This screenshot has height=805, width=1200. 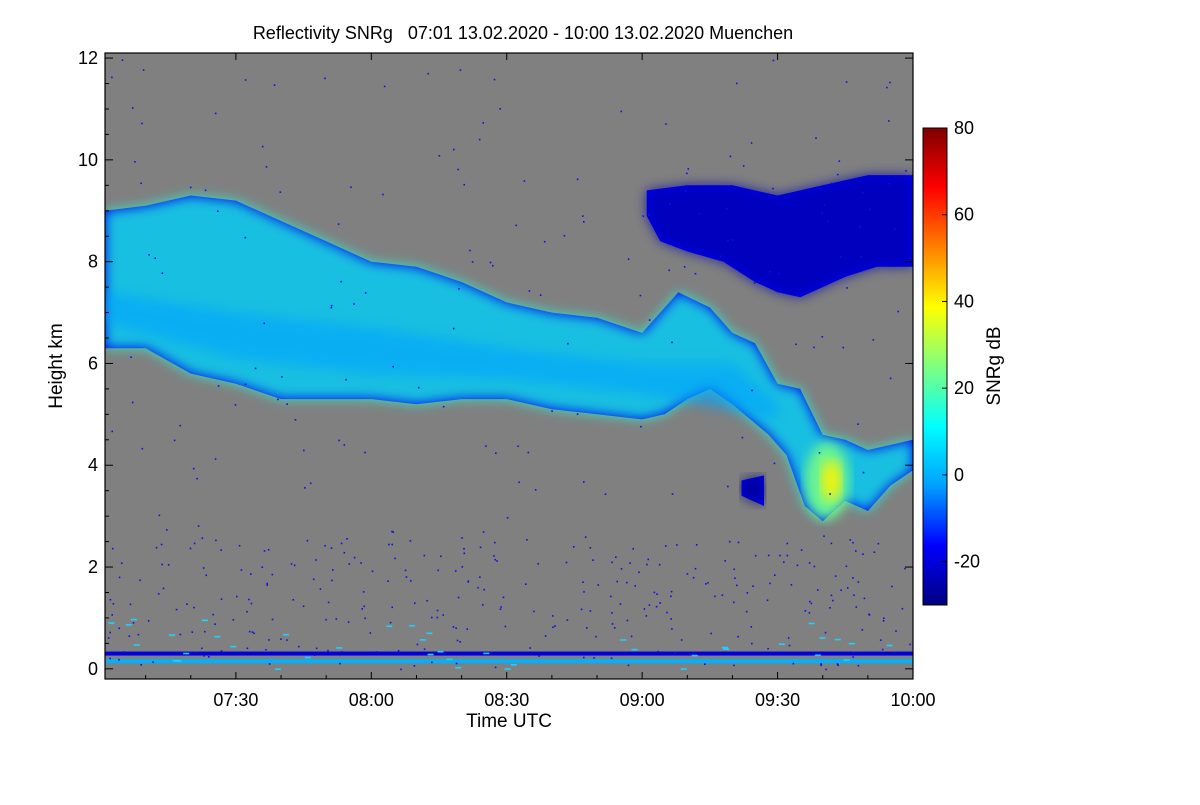 I want to click on cloud-peak-core, so click(x=831, y=480).